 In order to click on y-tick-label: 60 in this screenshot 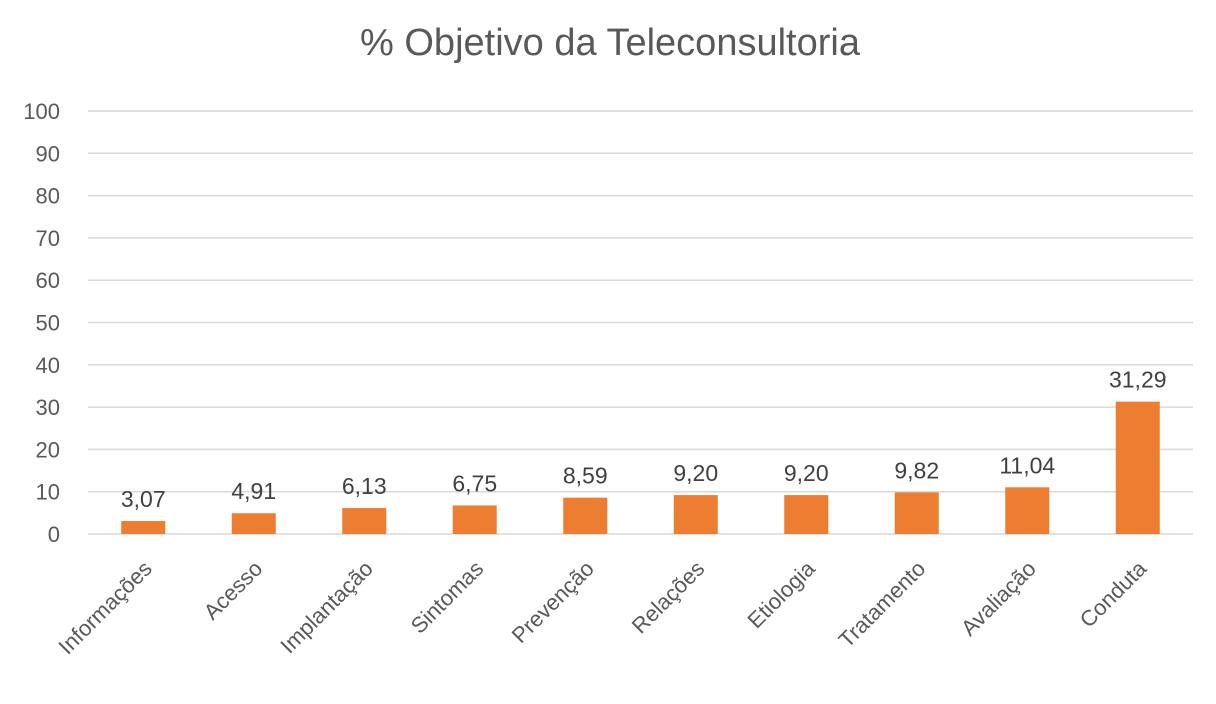, I will do `click(48, 280)`.